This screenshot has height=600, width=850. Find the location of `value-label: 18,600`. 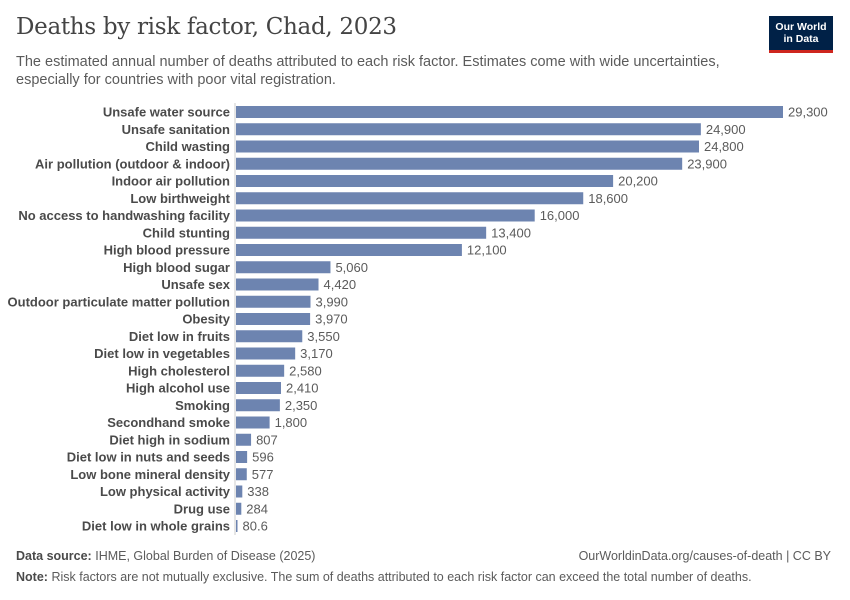

value-label: 18,600 is located at coordinates (608, 198).